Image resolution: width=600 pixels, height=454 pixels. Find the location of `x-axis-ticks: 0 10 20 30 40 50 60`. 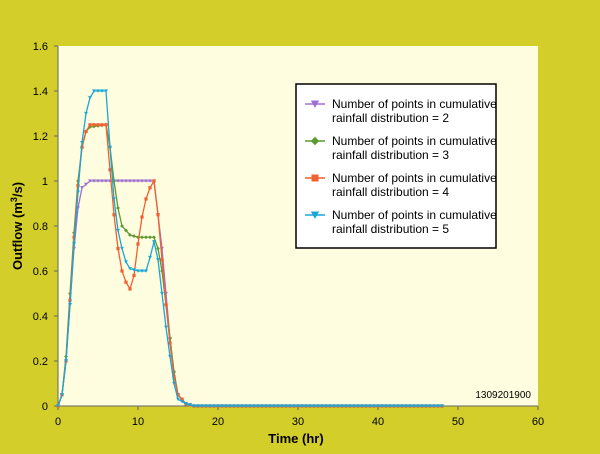

x-axis-ticks: 0 10 20 30 40 50 60 is located at coordinates (299, 417).